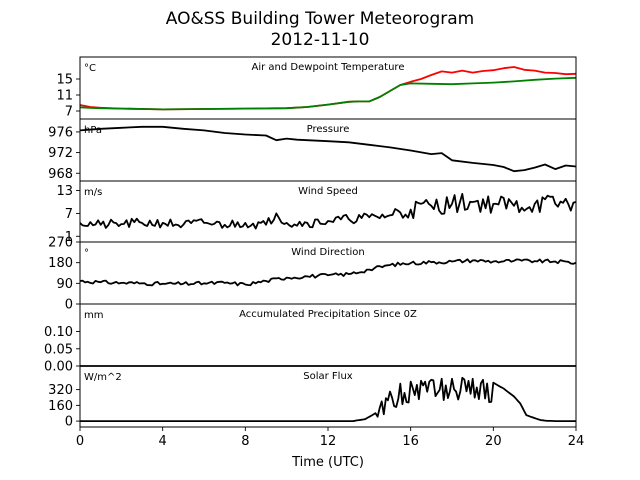 The height and width of the screenshot is (480, 640). I want to click on panel-title: Air and Dewpoint Temperature, so click(328, 67).